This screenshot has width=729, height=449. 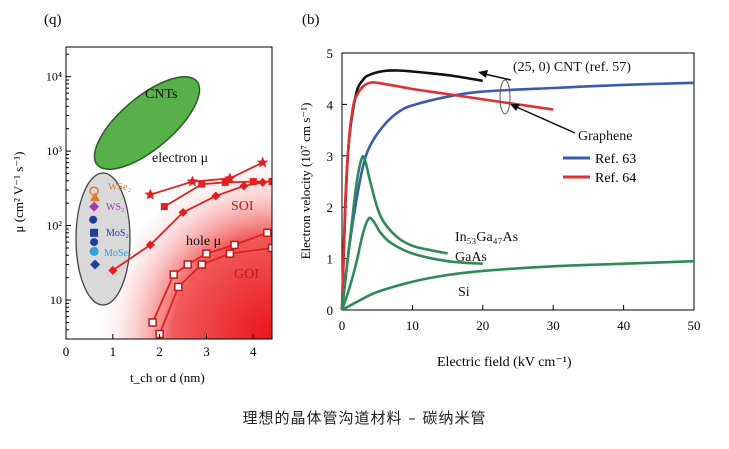 What do you see at coordinates (694, 325) in the screenshot?
I see `panel-b-xtick-label: 50` at bounding box center [694, 325].